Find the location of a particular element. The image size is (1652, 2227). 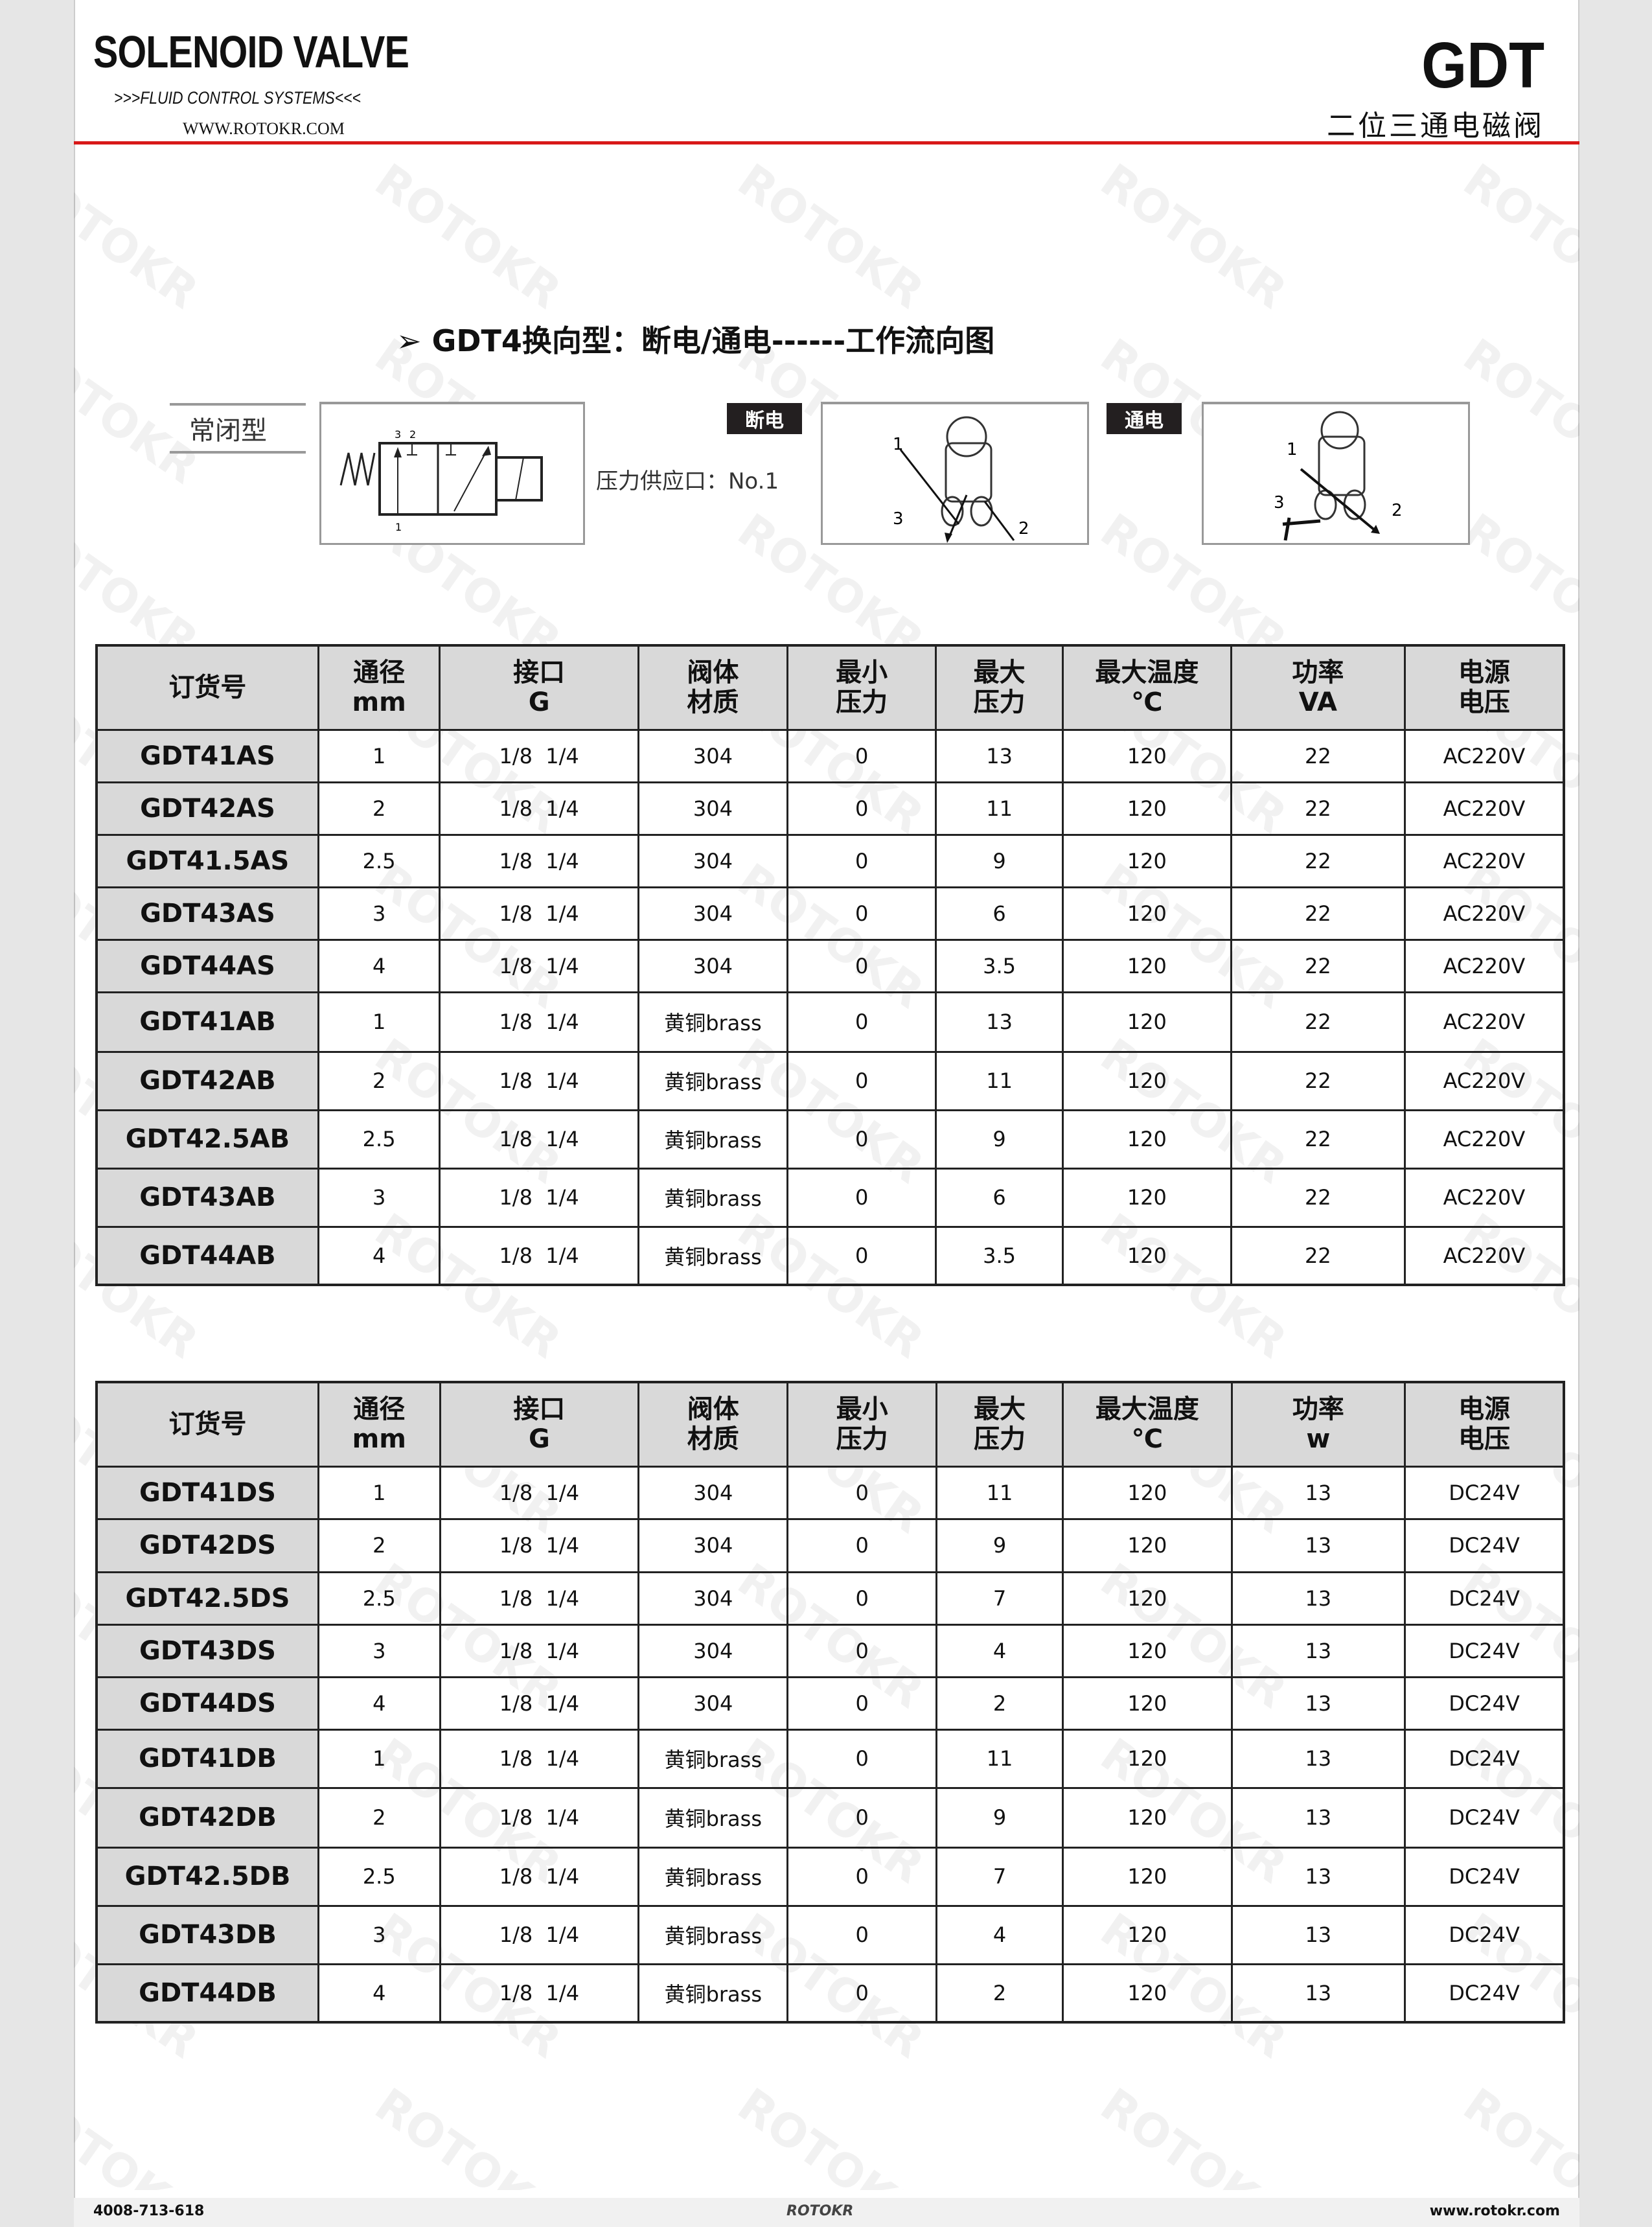

column-header-line: 通径 is located at coordinates (379, 1409).